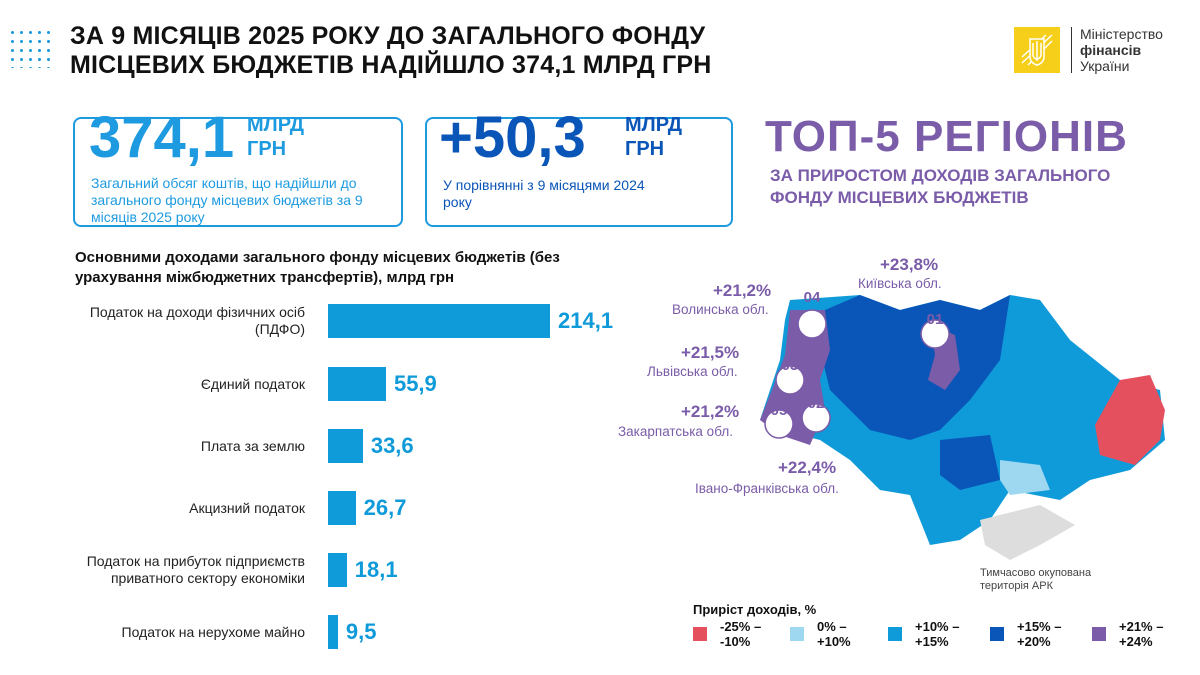  What do you see at coordinates (790, 365) in the screenshot?
I see `rank-03: 03` at bounding box center [790, 365].